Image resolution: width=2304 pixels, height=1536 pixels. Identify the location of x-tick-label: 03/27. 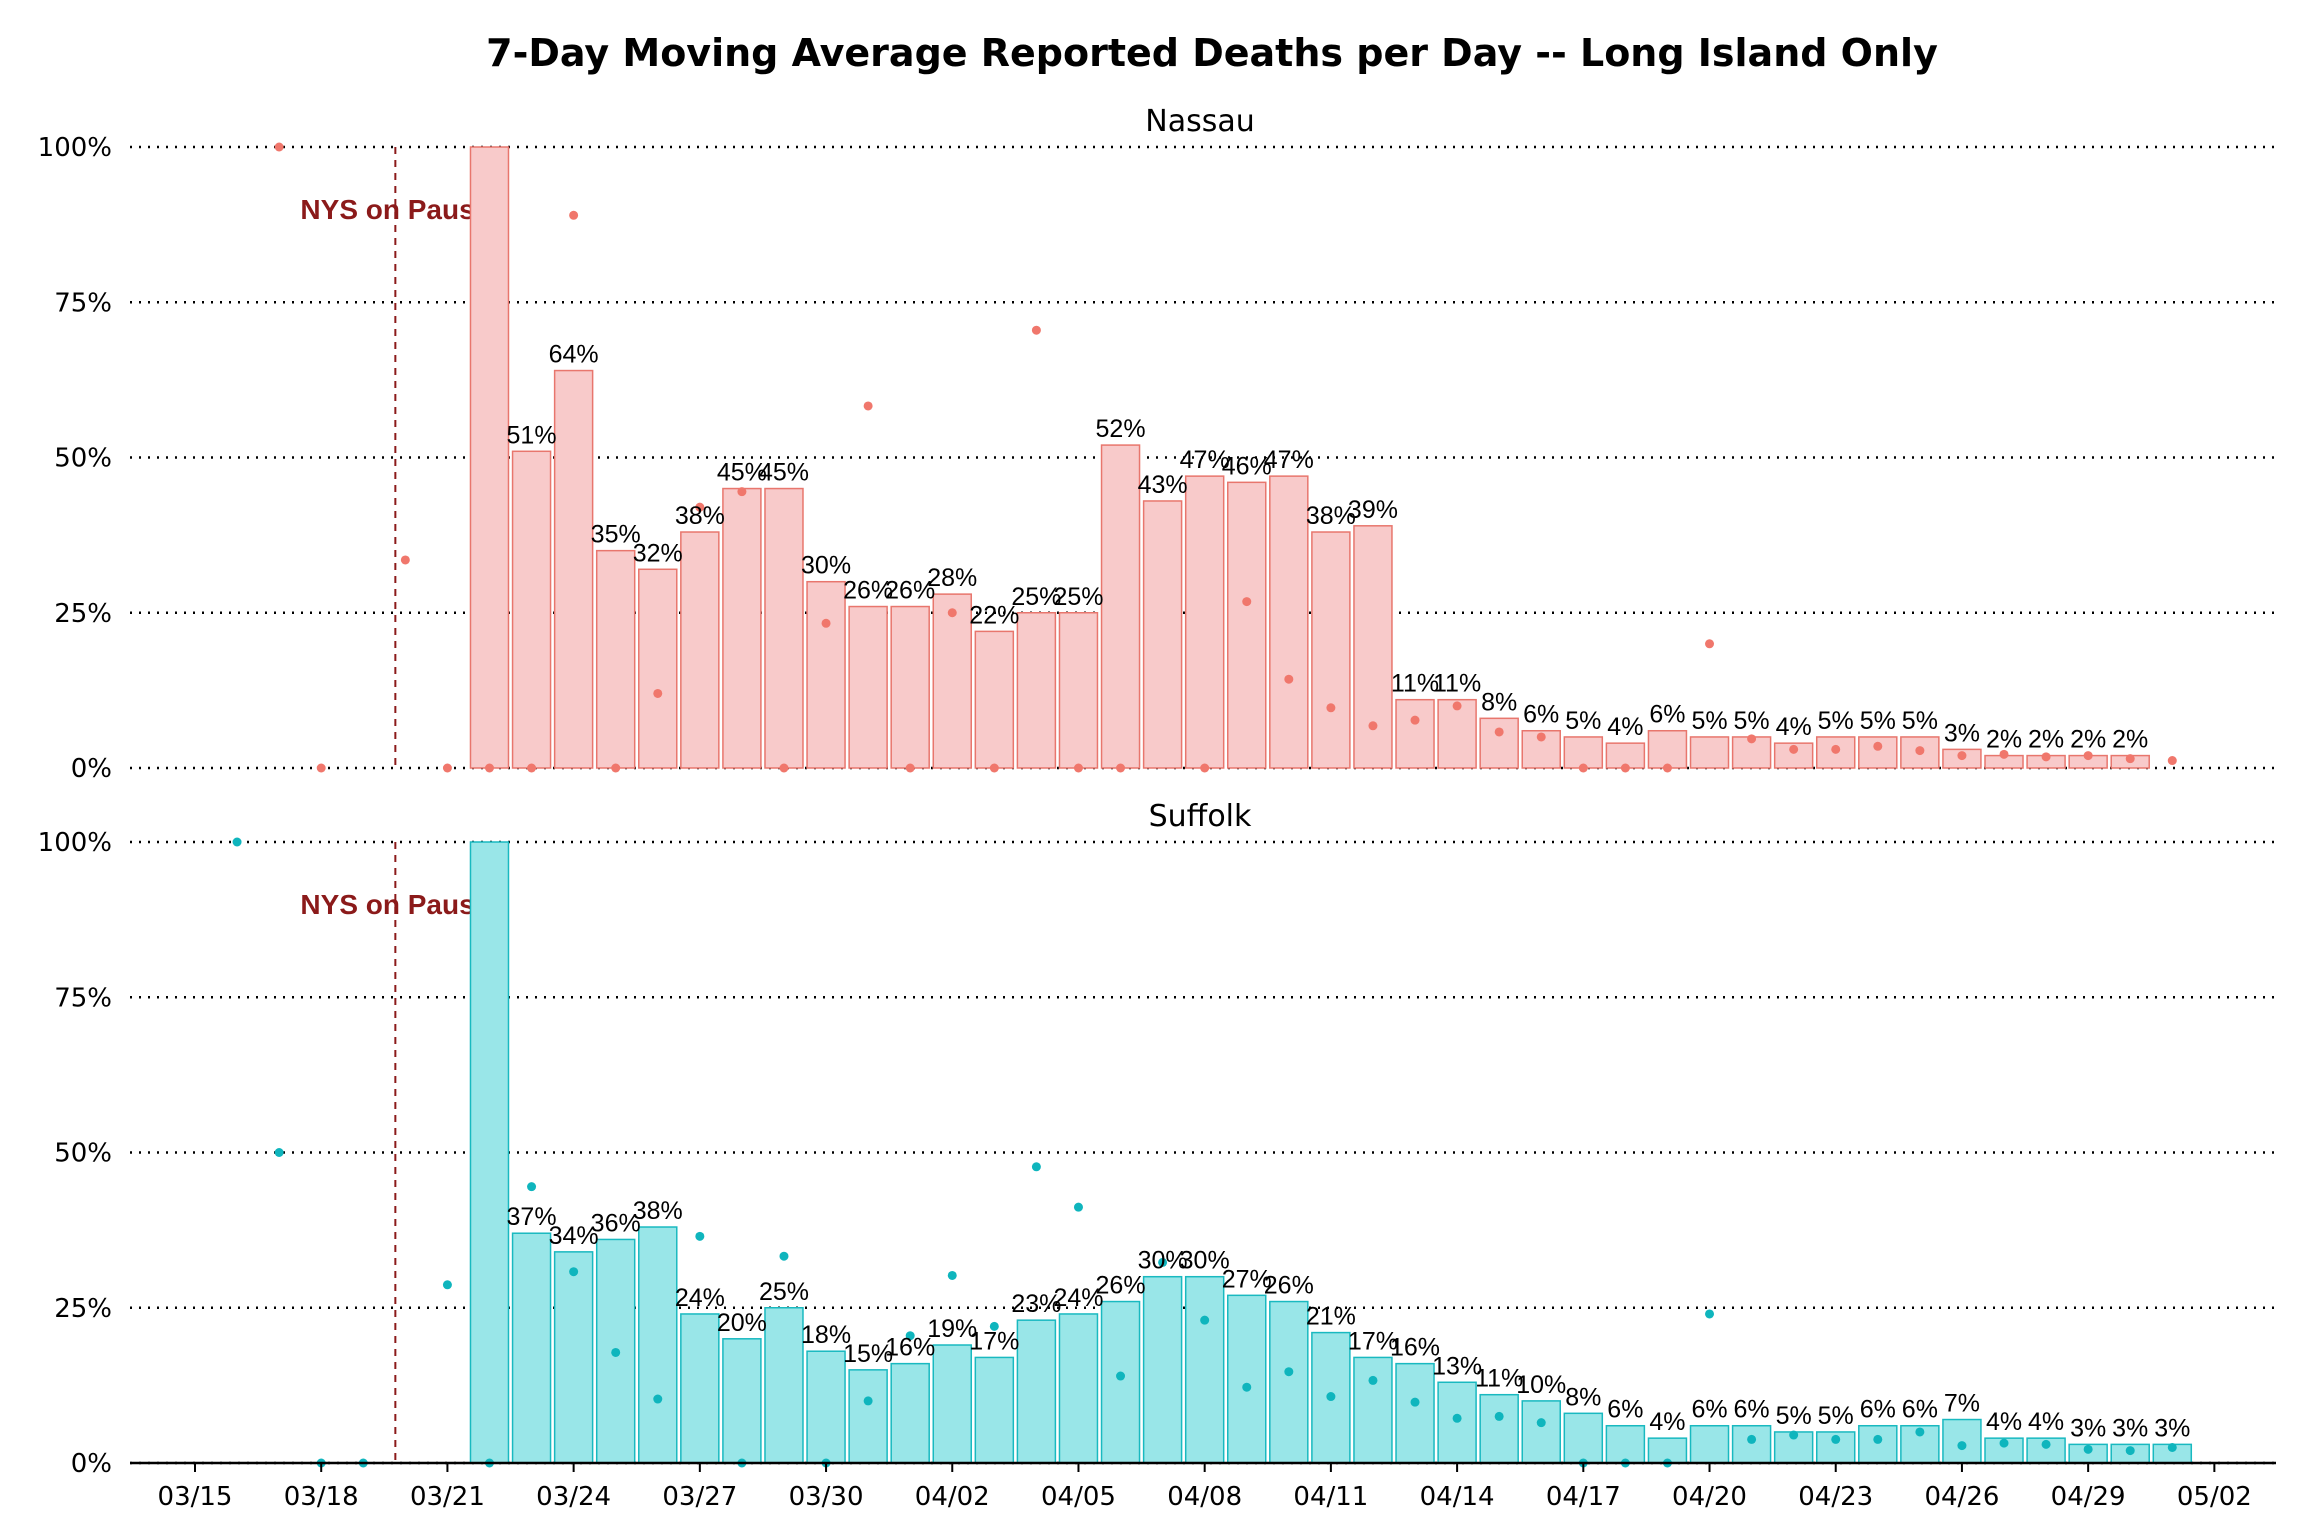
(699, 1497).